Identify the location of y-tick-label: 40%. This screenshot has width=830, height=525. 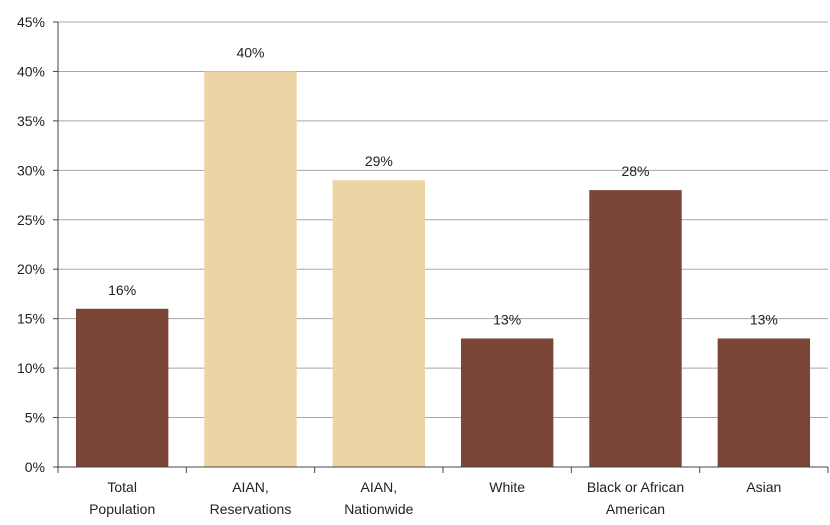
(31, 71).